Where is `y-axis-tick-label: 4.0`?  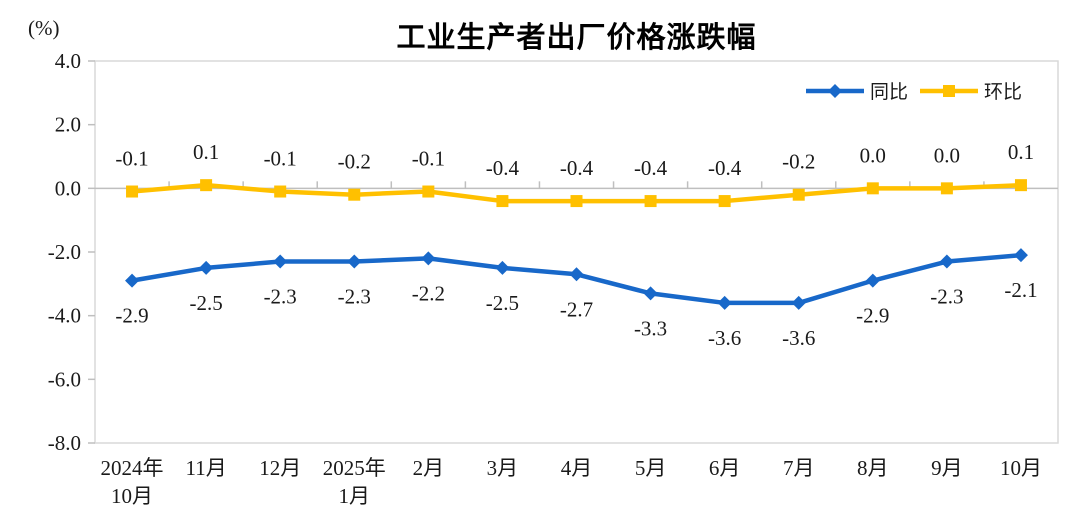
y-axis-tick-label: 4.0 is located at coordinates (68, 61).